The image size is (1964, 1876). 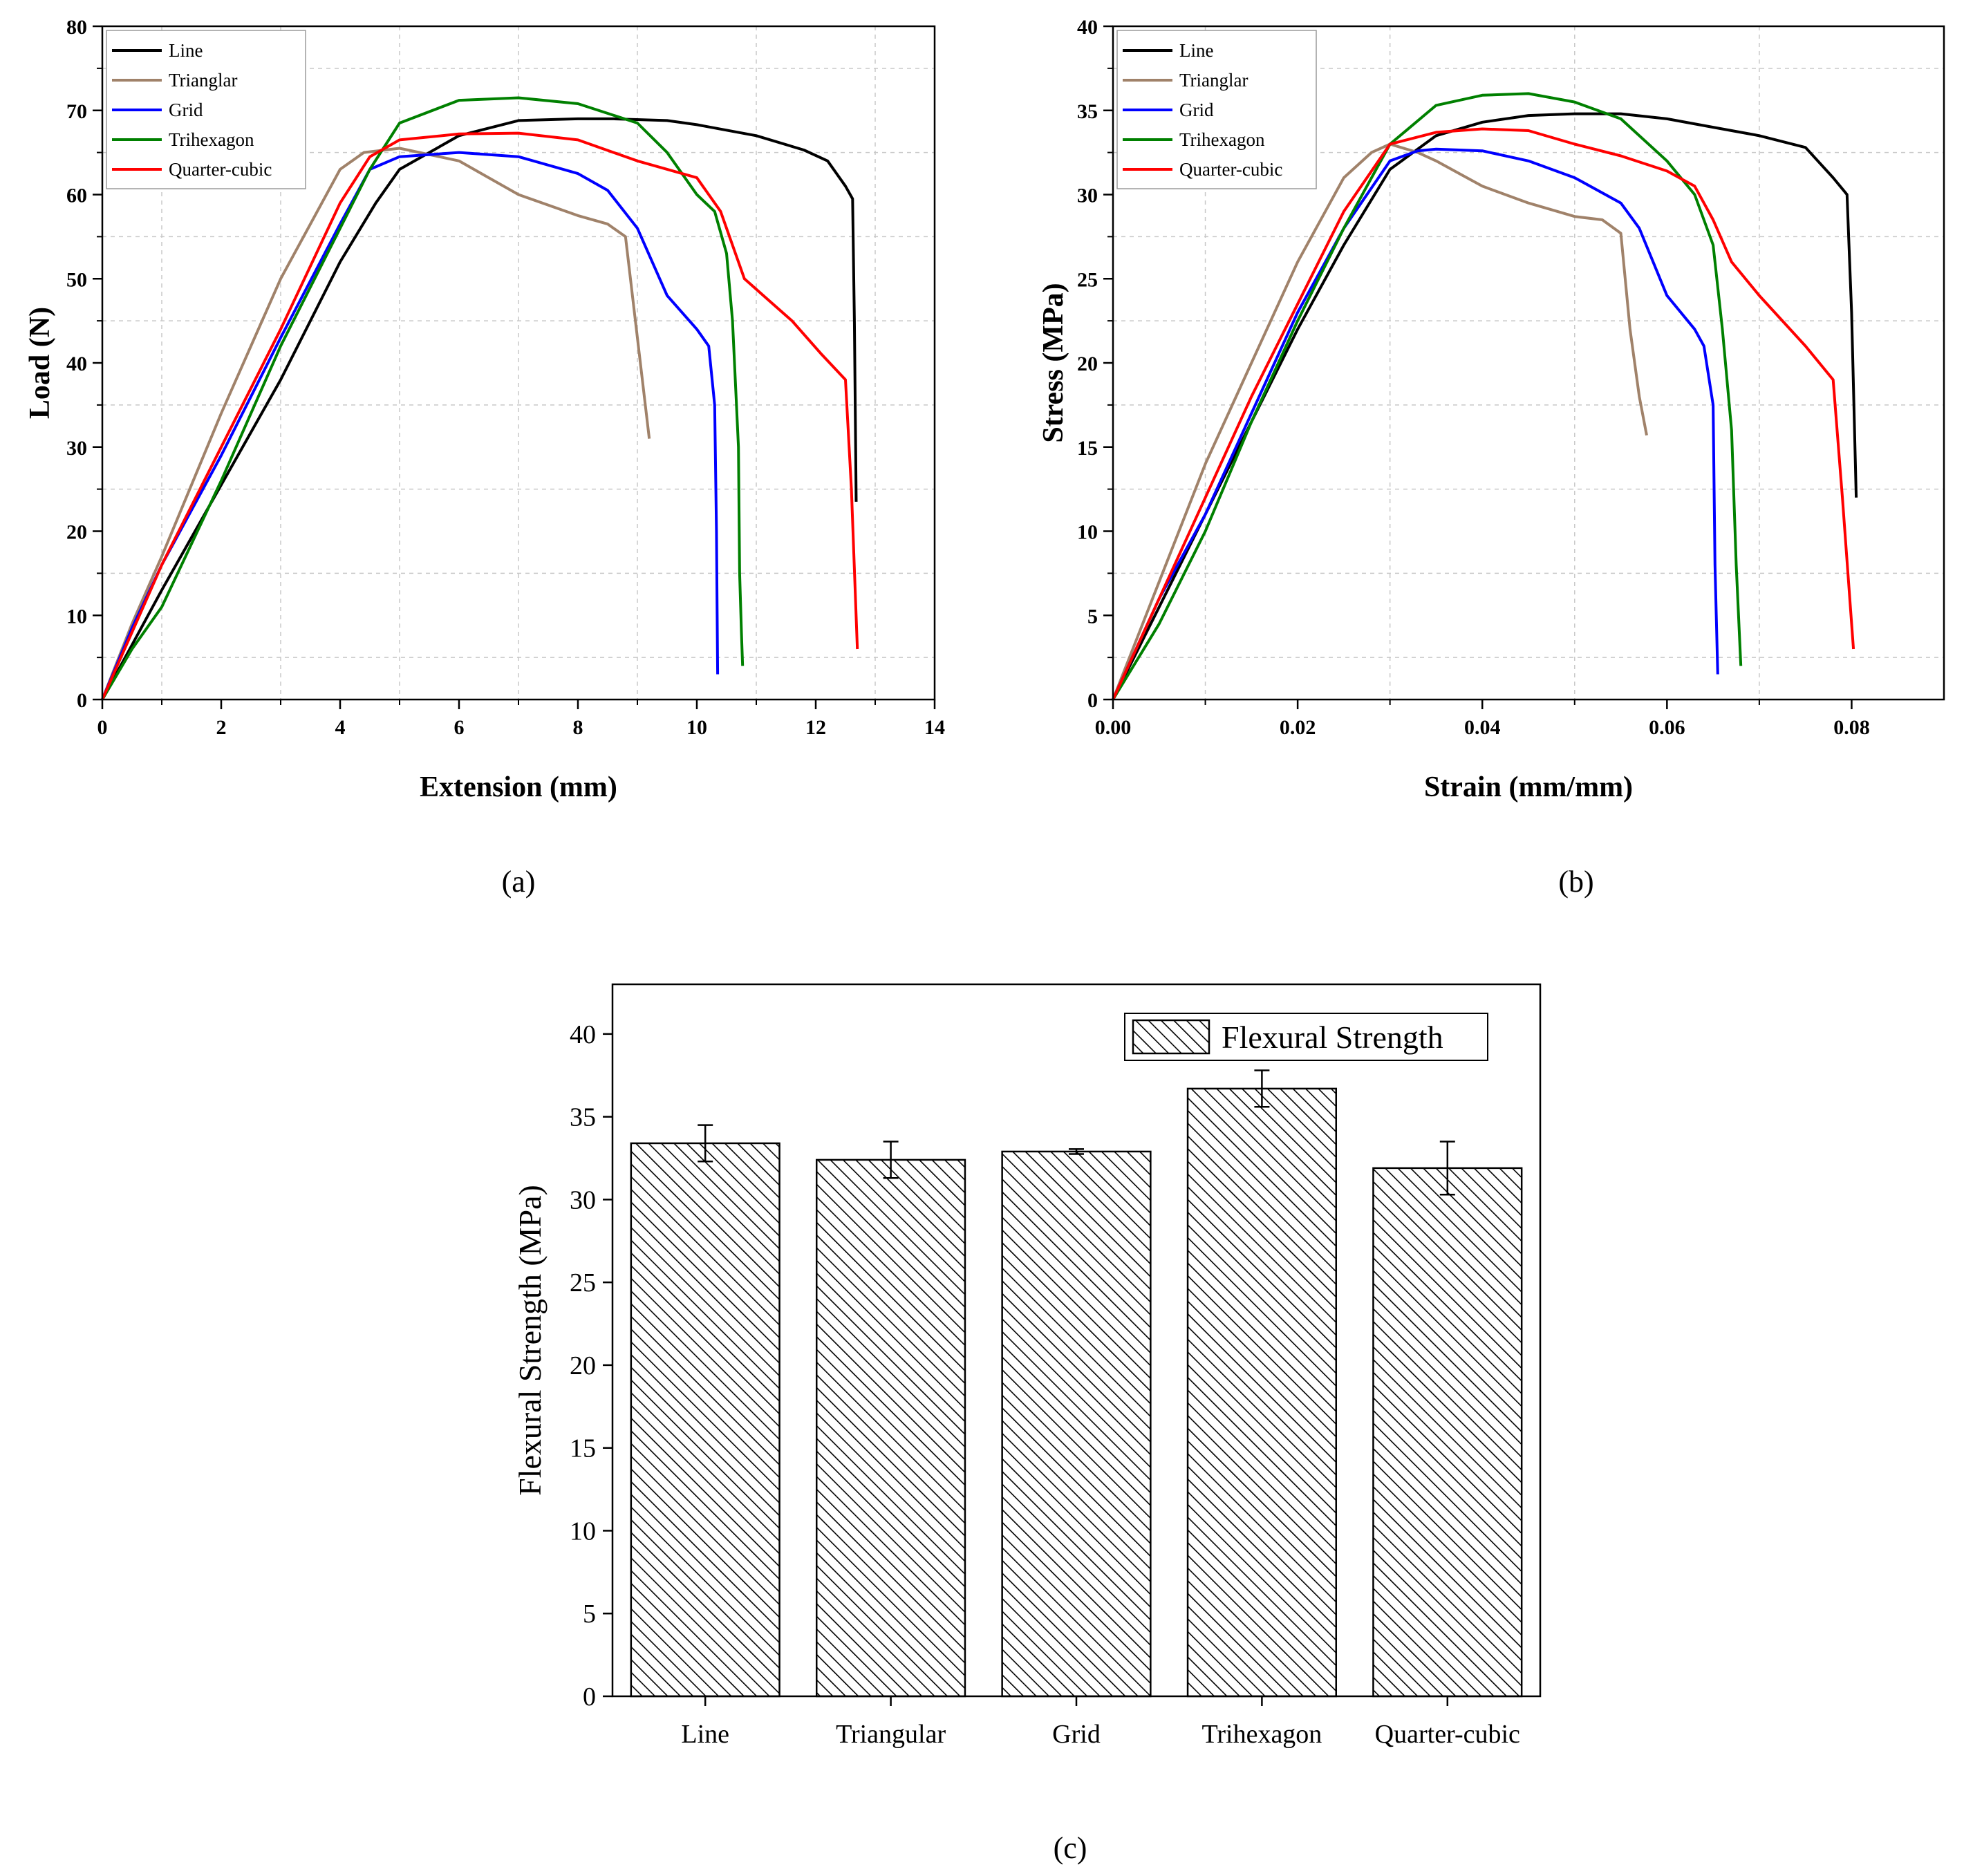 I want to click on chart-a-legend-label: Trihexagon, so click(x=211, y=139).